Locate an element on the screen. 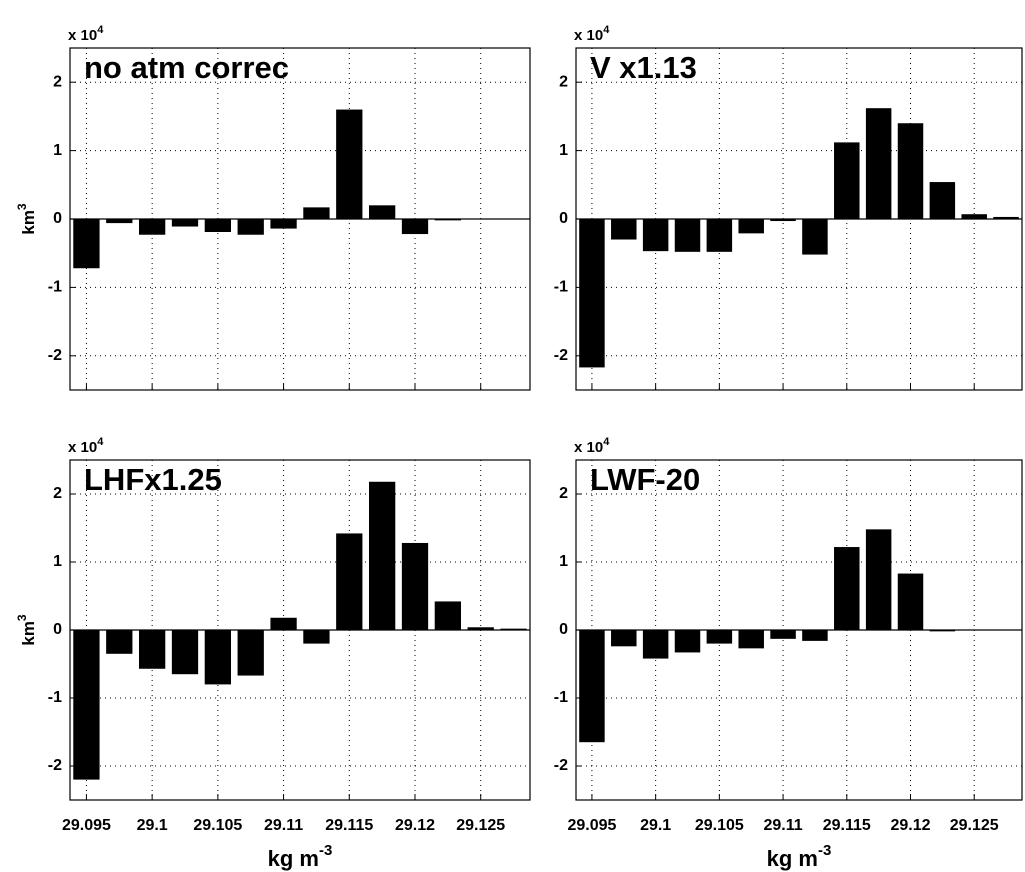  panel-title: LWF-20 is located at coordinates (645, 479).